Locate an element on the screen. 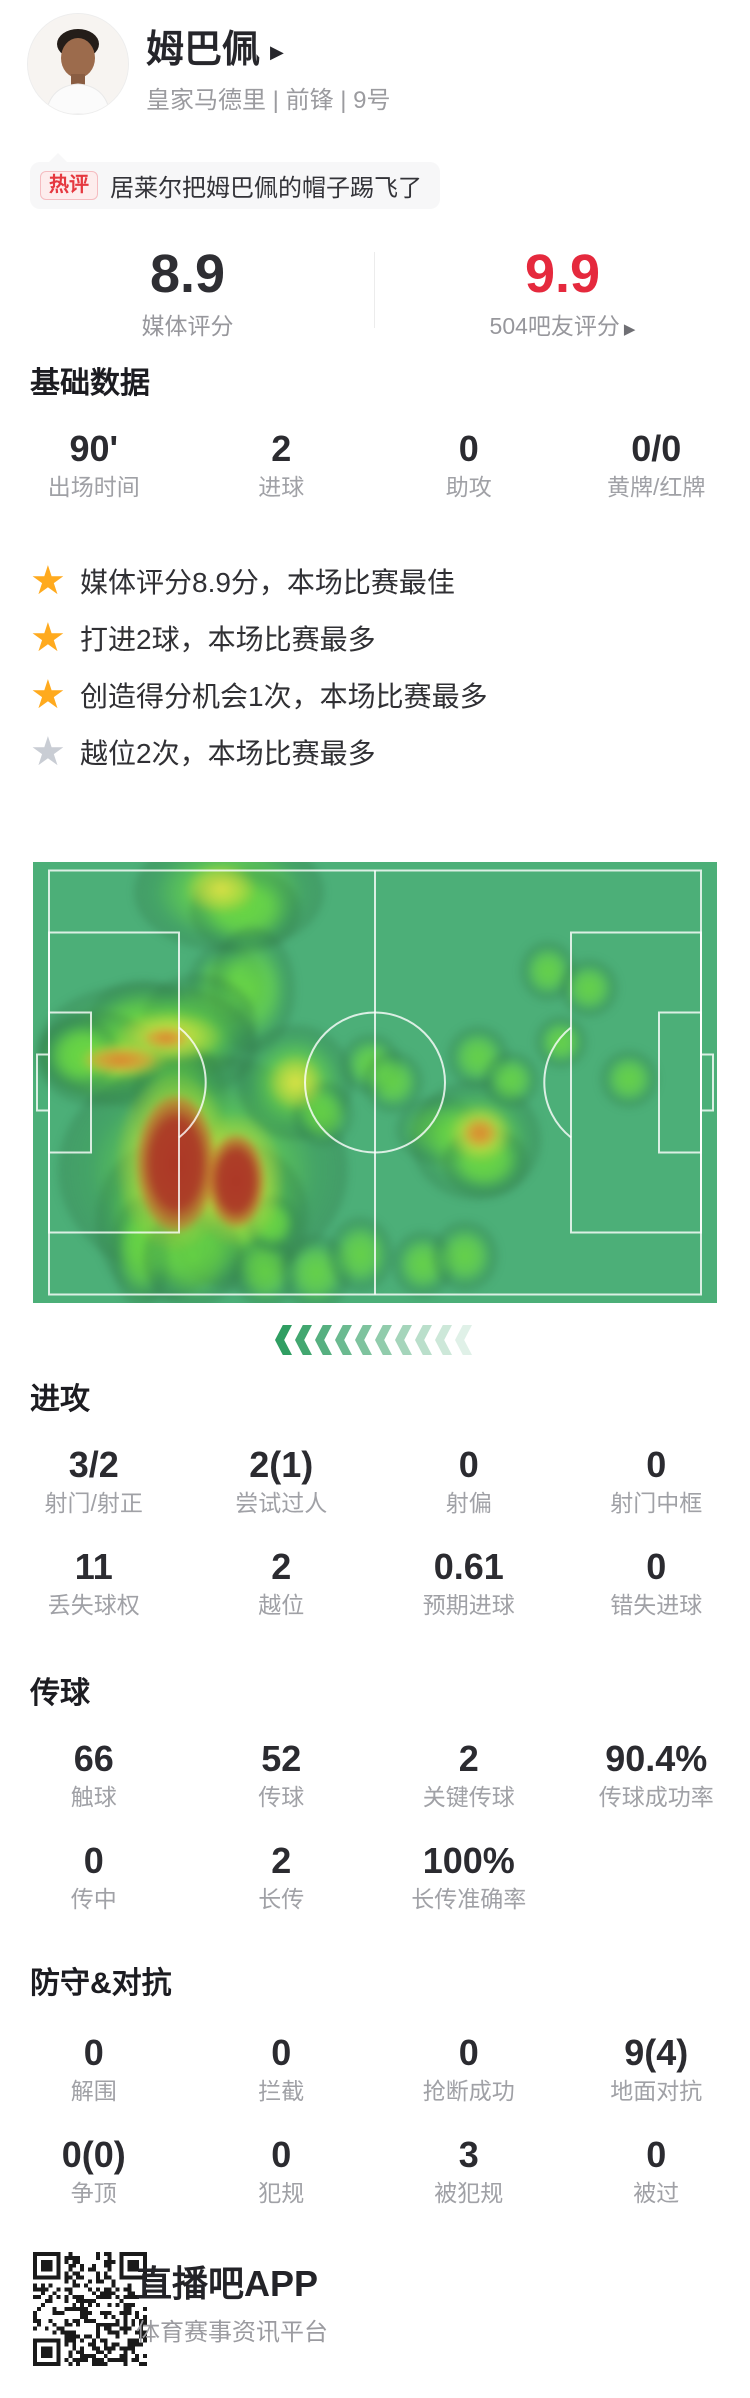 The height and width of the screenshot is (2398, 750). stat-value: 0.61 is located at coordinates (468, 1566).